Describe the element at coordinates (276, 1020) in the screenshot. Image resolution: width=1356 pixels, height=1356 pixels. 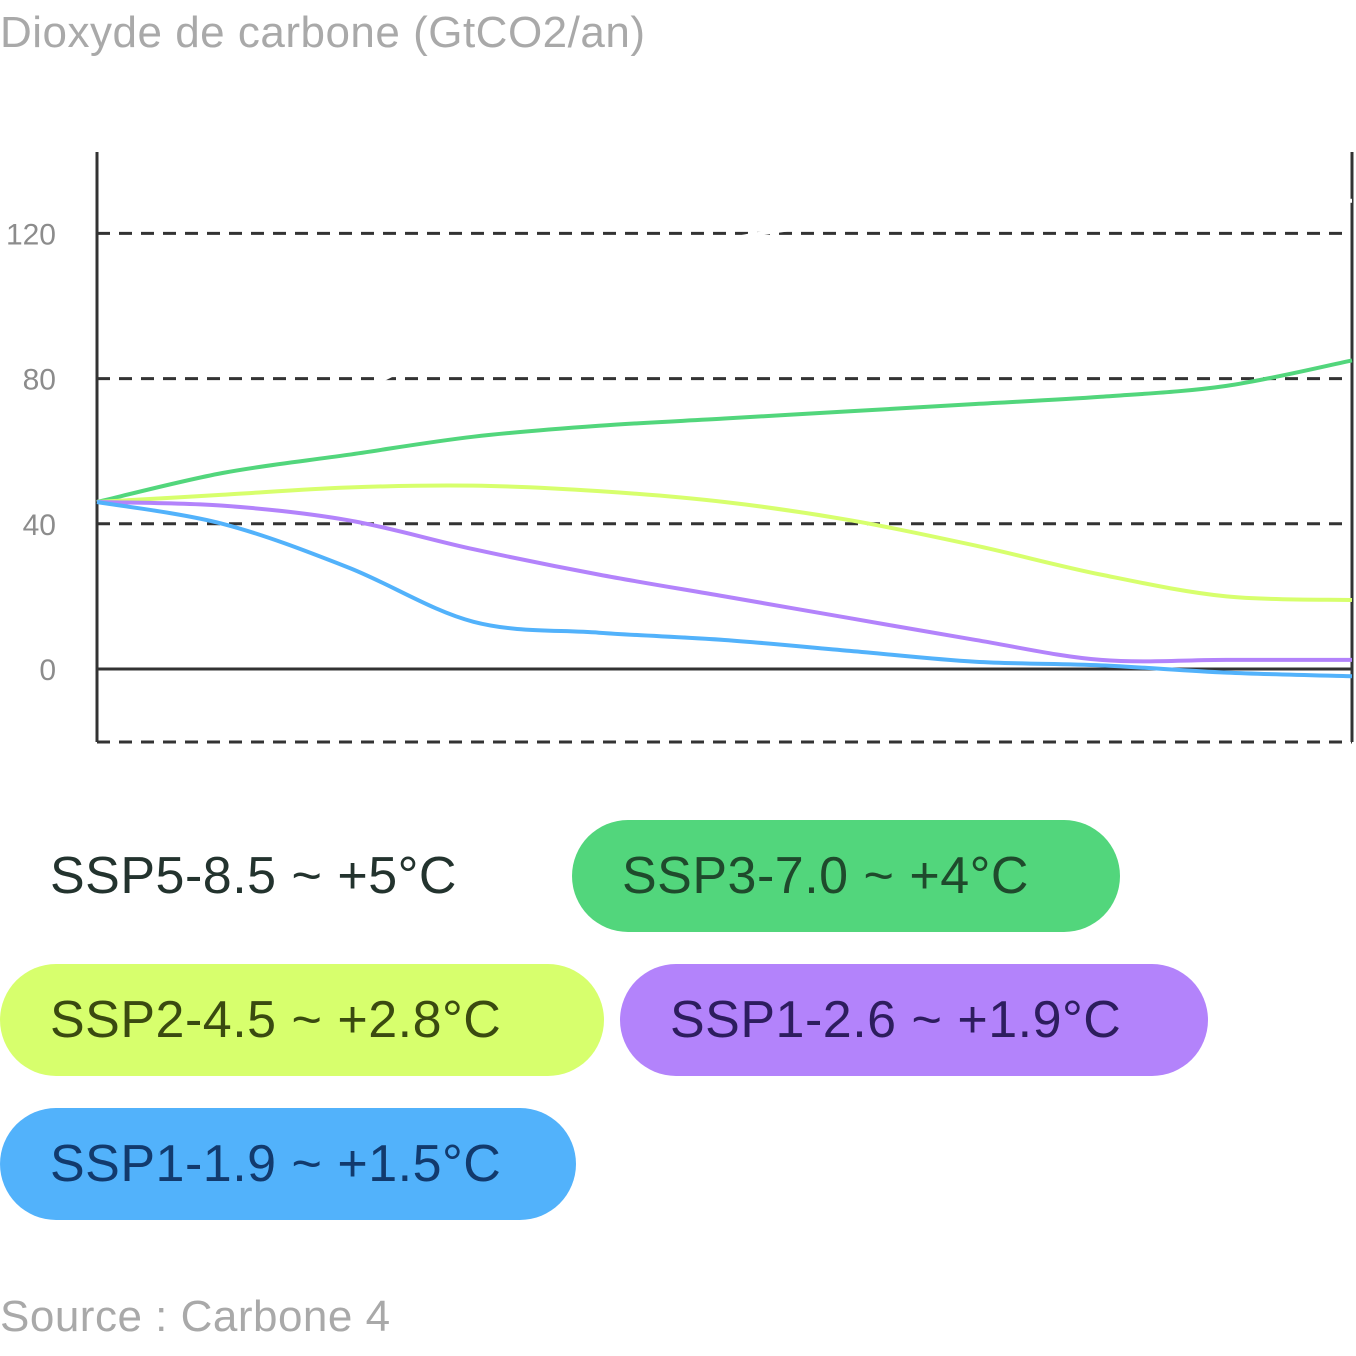
I see `legend-label: SSP2-4.5 ~ +2.8°C` at that location.